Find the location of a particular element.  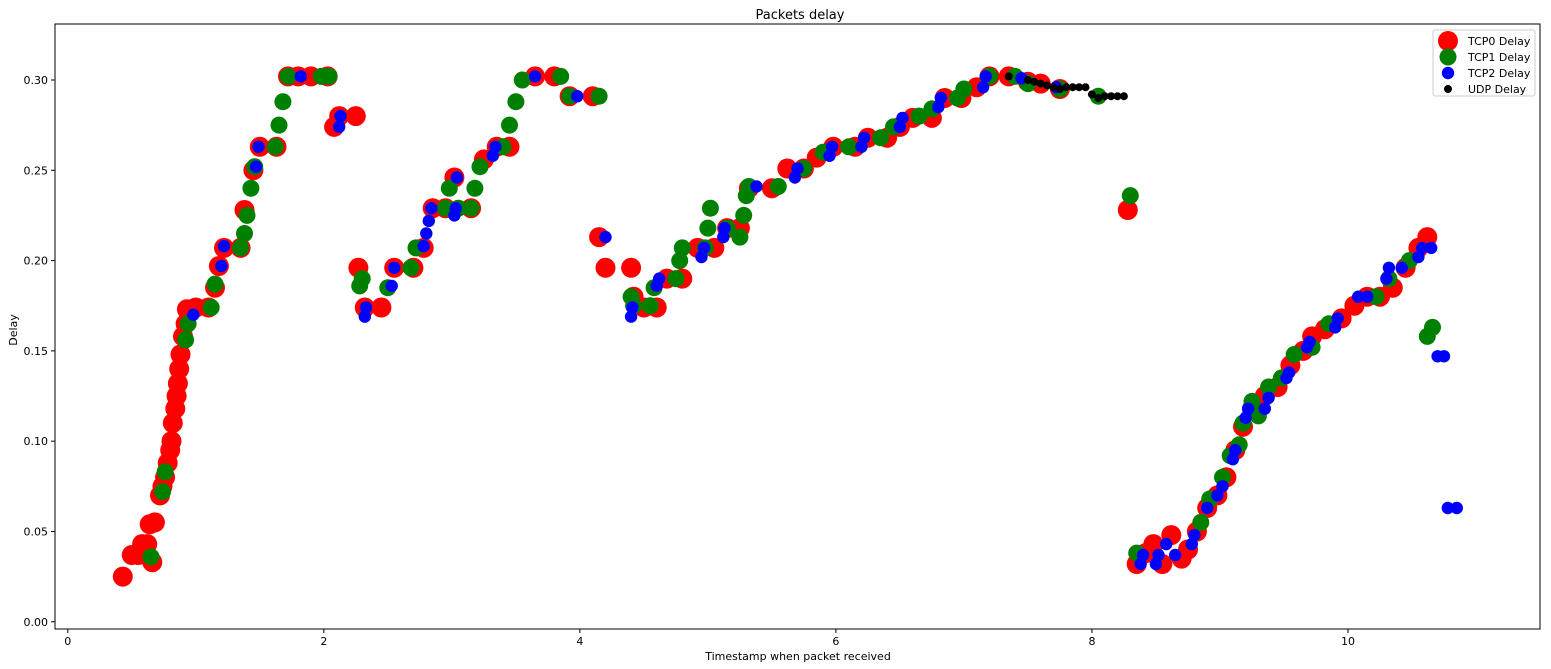

legend: TCP0 Delay TCP1 Delay TCP2 Delay UDP Delay is located at coordinates (1484, 63).